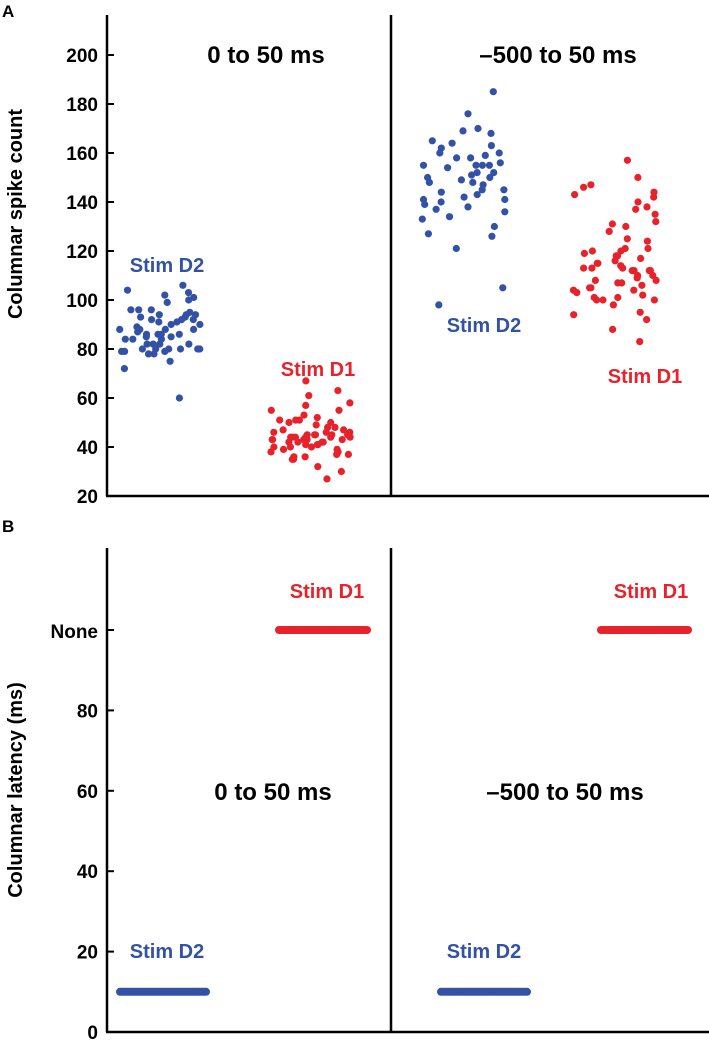 The image size is (709, 1043). What do you see at coordinates (8, 11) in the screenshot?
I see `panel-label-a: A` at bounding box center [8, 11].